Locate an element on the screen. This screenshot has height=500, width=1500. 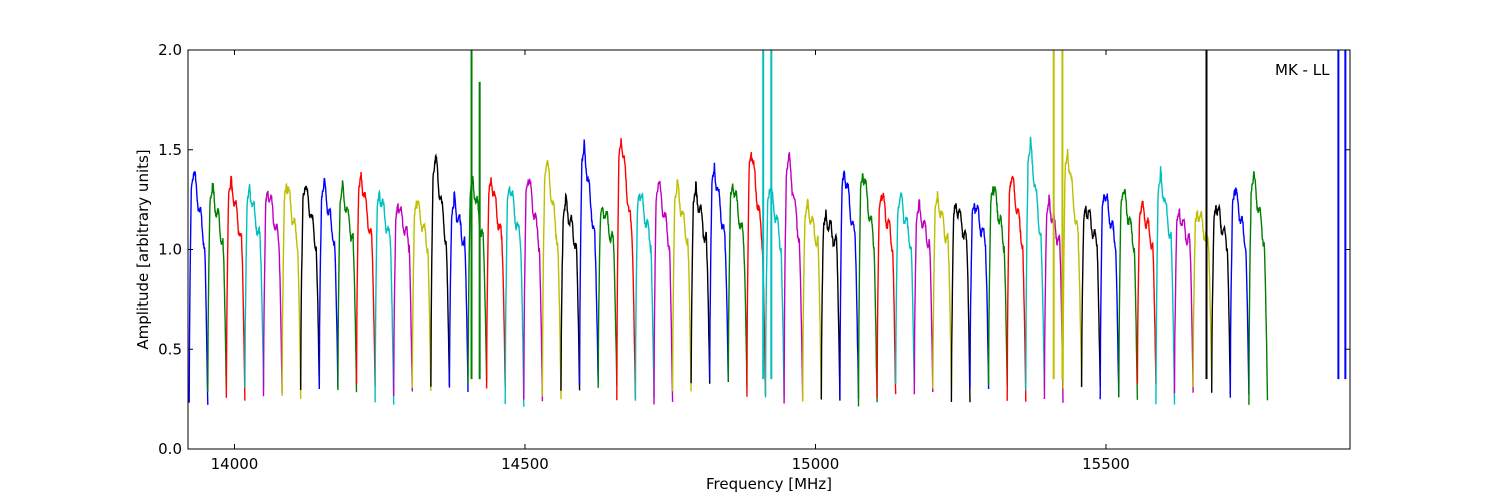
y-tick-label-3: 1.0 is located at coordinates (170, 250).